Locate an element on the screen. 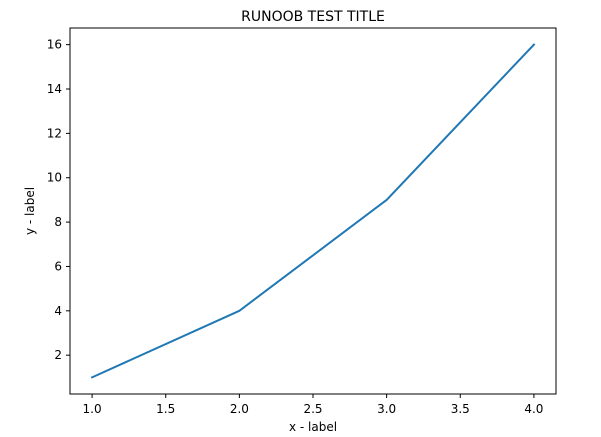  x-tick-label: 4.0 is located at coordinates (533, 409).